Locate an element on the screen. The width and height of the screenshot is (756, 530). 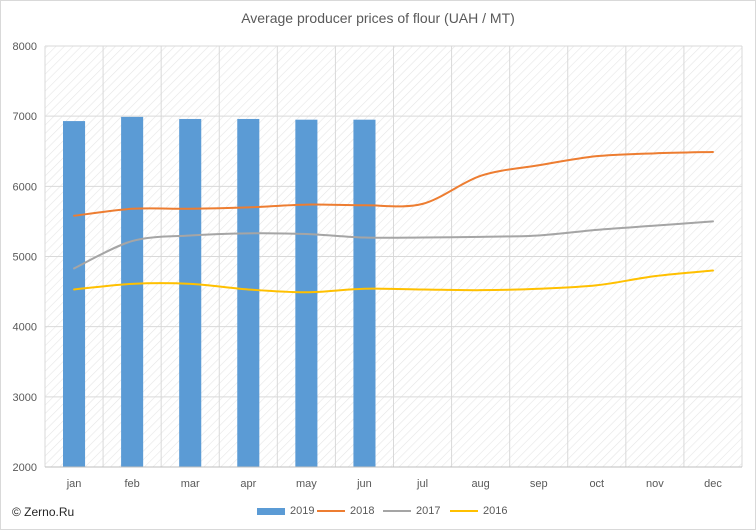
bar-2019-apr is located at coordinates (248, 293).